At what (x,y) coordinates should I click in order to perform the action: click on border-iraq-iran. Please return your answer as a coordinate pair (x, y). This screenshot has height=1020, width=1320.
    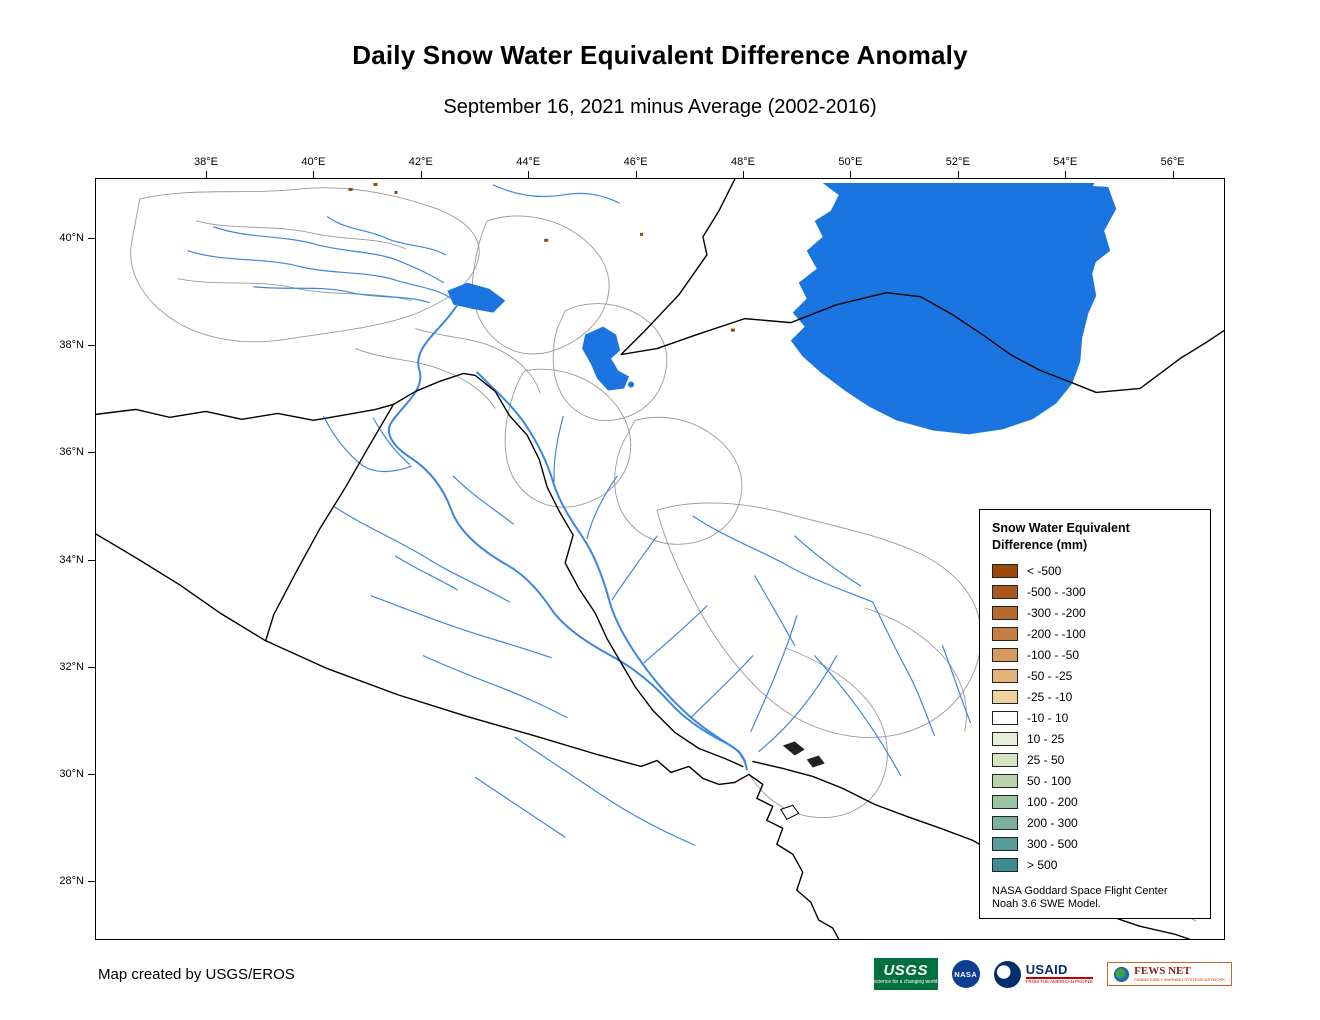
    Looking at the image, I should click on (568, 570).